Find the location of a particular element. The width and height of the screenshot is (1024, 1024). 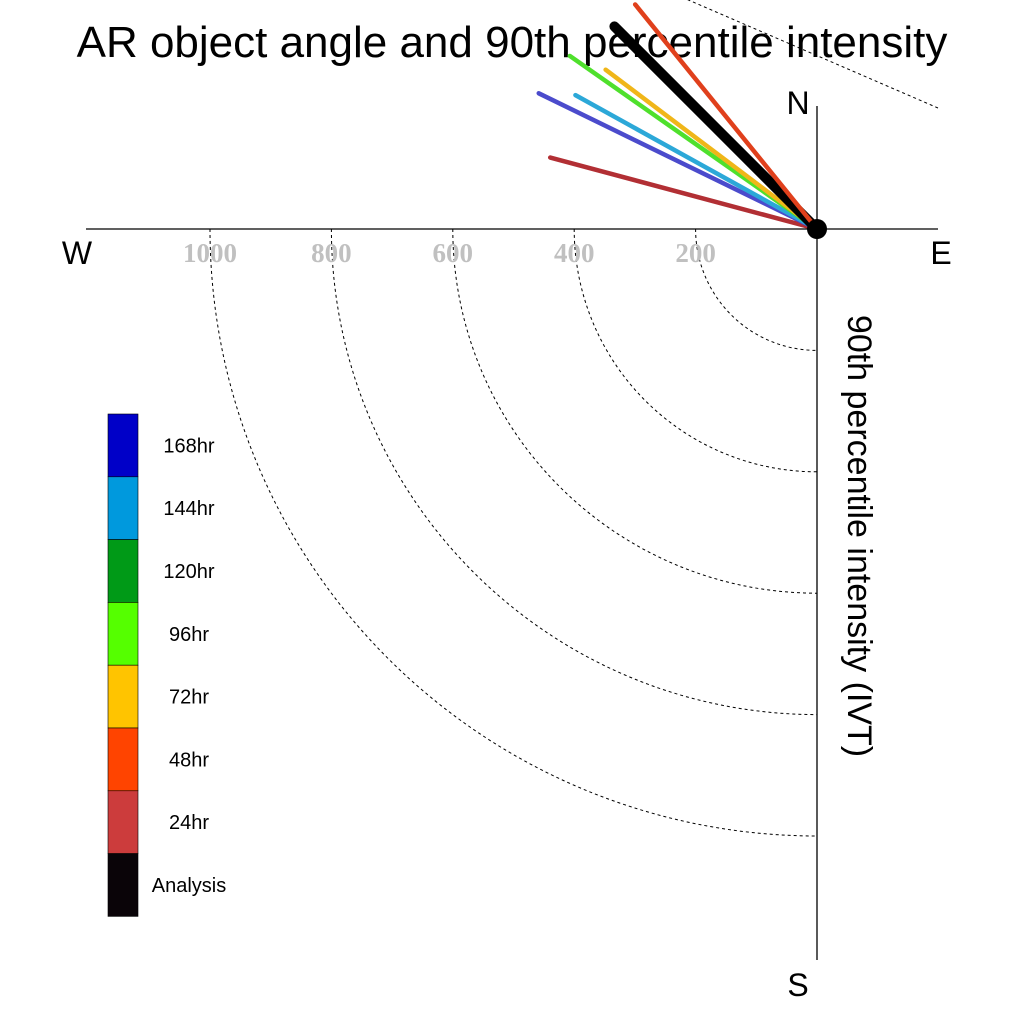

series-lines is located at coordinates (679, 118).